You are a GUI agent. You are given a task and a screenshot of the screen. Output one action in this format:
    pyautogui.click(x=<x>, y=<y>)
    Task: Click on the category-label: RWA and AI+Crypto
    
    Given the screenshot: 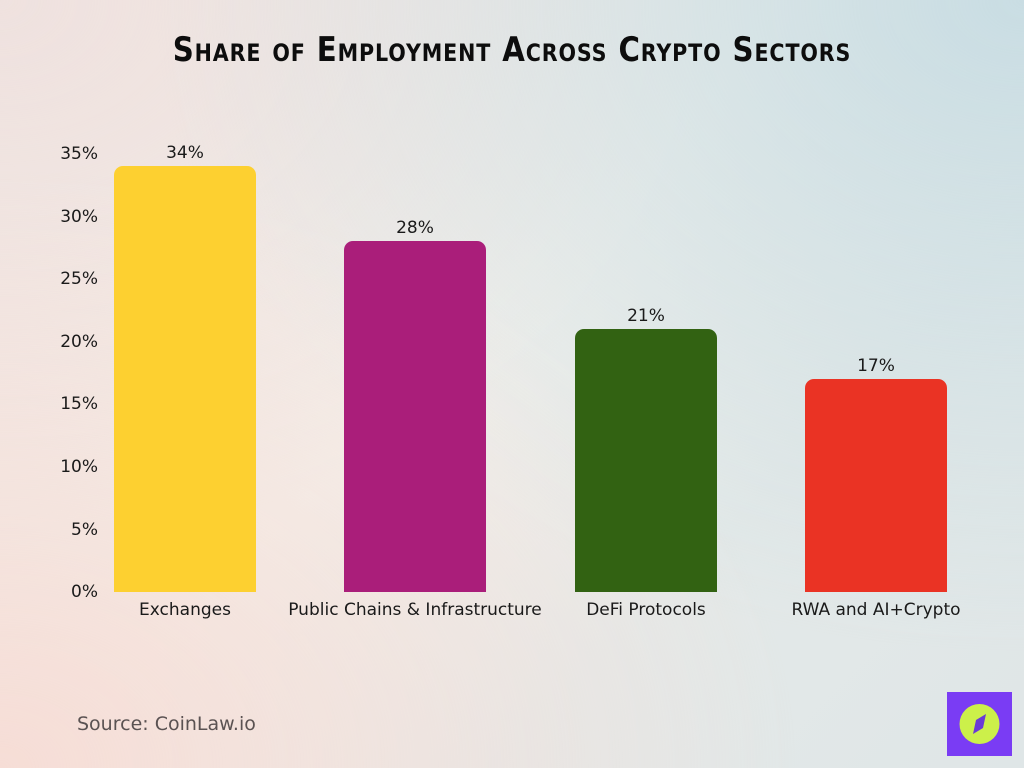 What is the action you would take?
    pyautogui.click(x=876, y=610)
    